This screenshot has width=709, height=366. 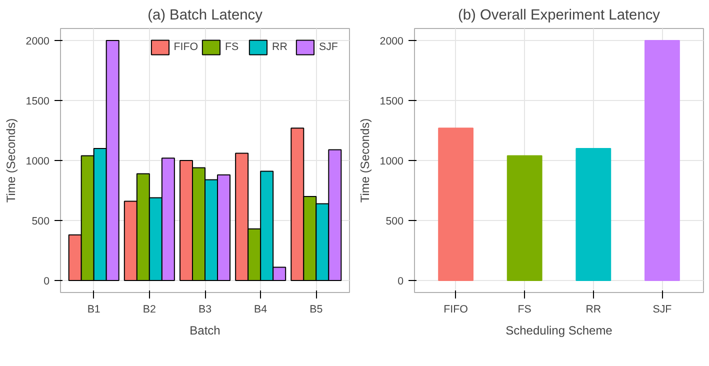 What do you see at coordinates (149, 310) in the screenshot?
I see `x-tick-label: B2` at bounding box center [149, 310].